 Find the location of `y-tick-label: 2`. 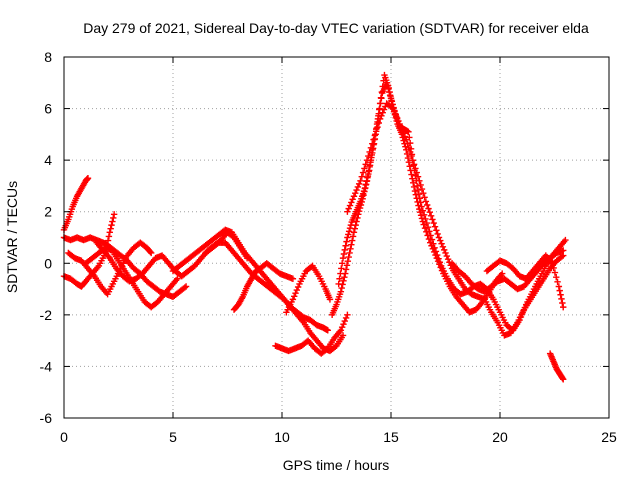

y-tick-label: 2 is located at coordinates (48, 212).